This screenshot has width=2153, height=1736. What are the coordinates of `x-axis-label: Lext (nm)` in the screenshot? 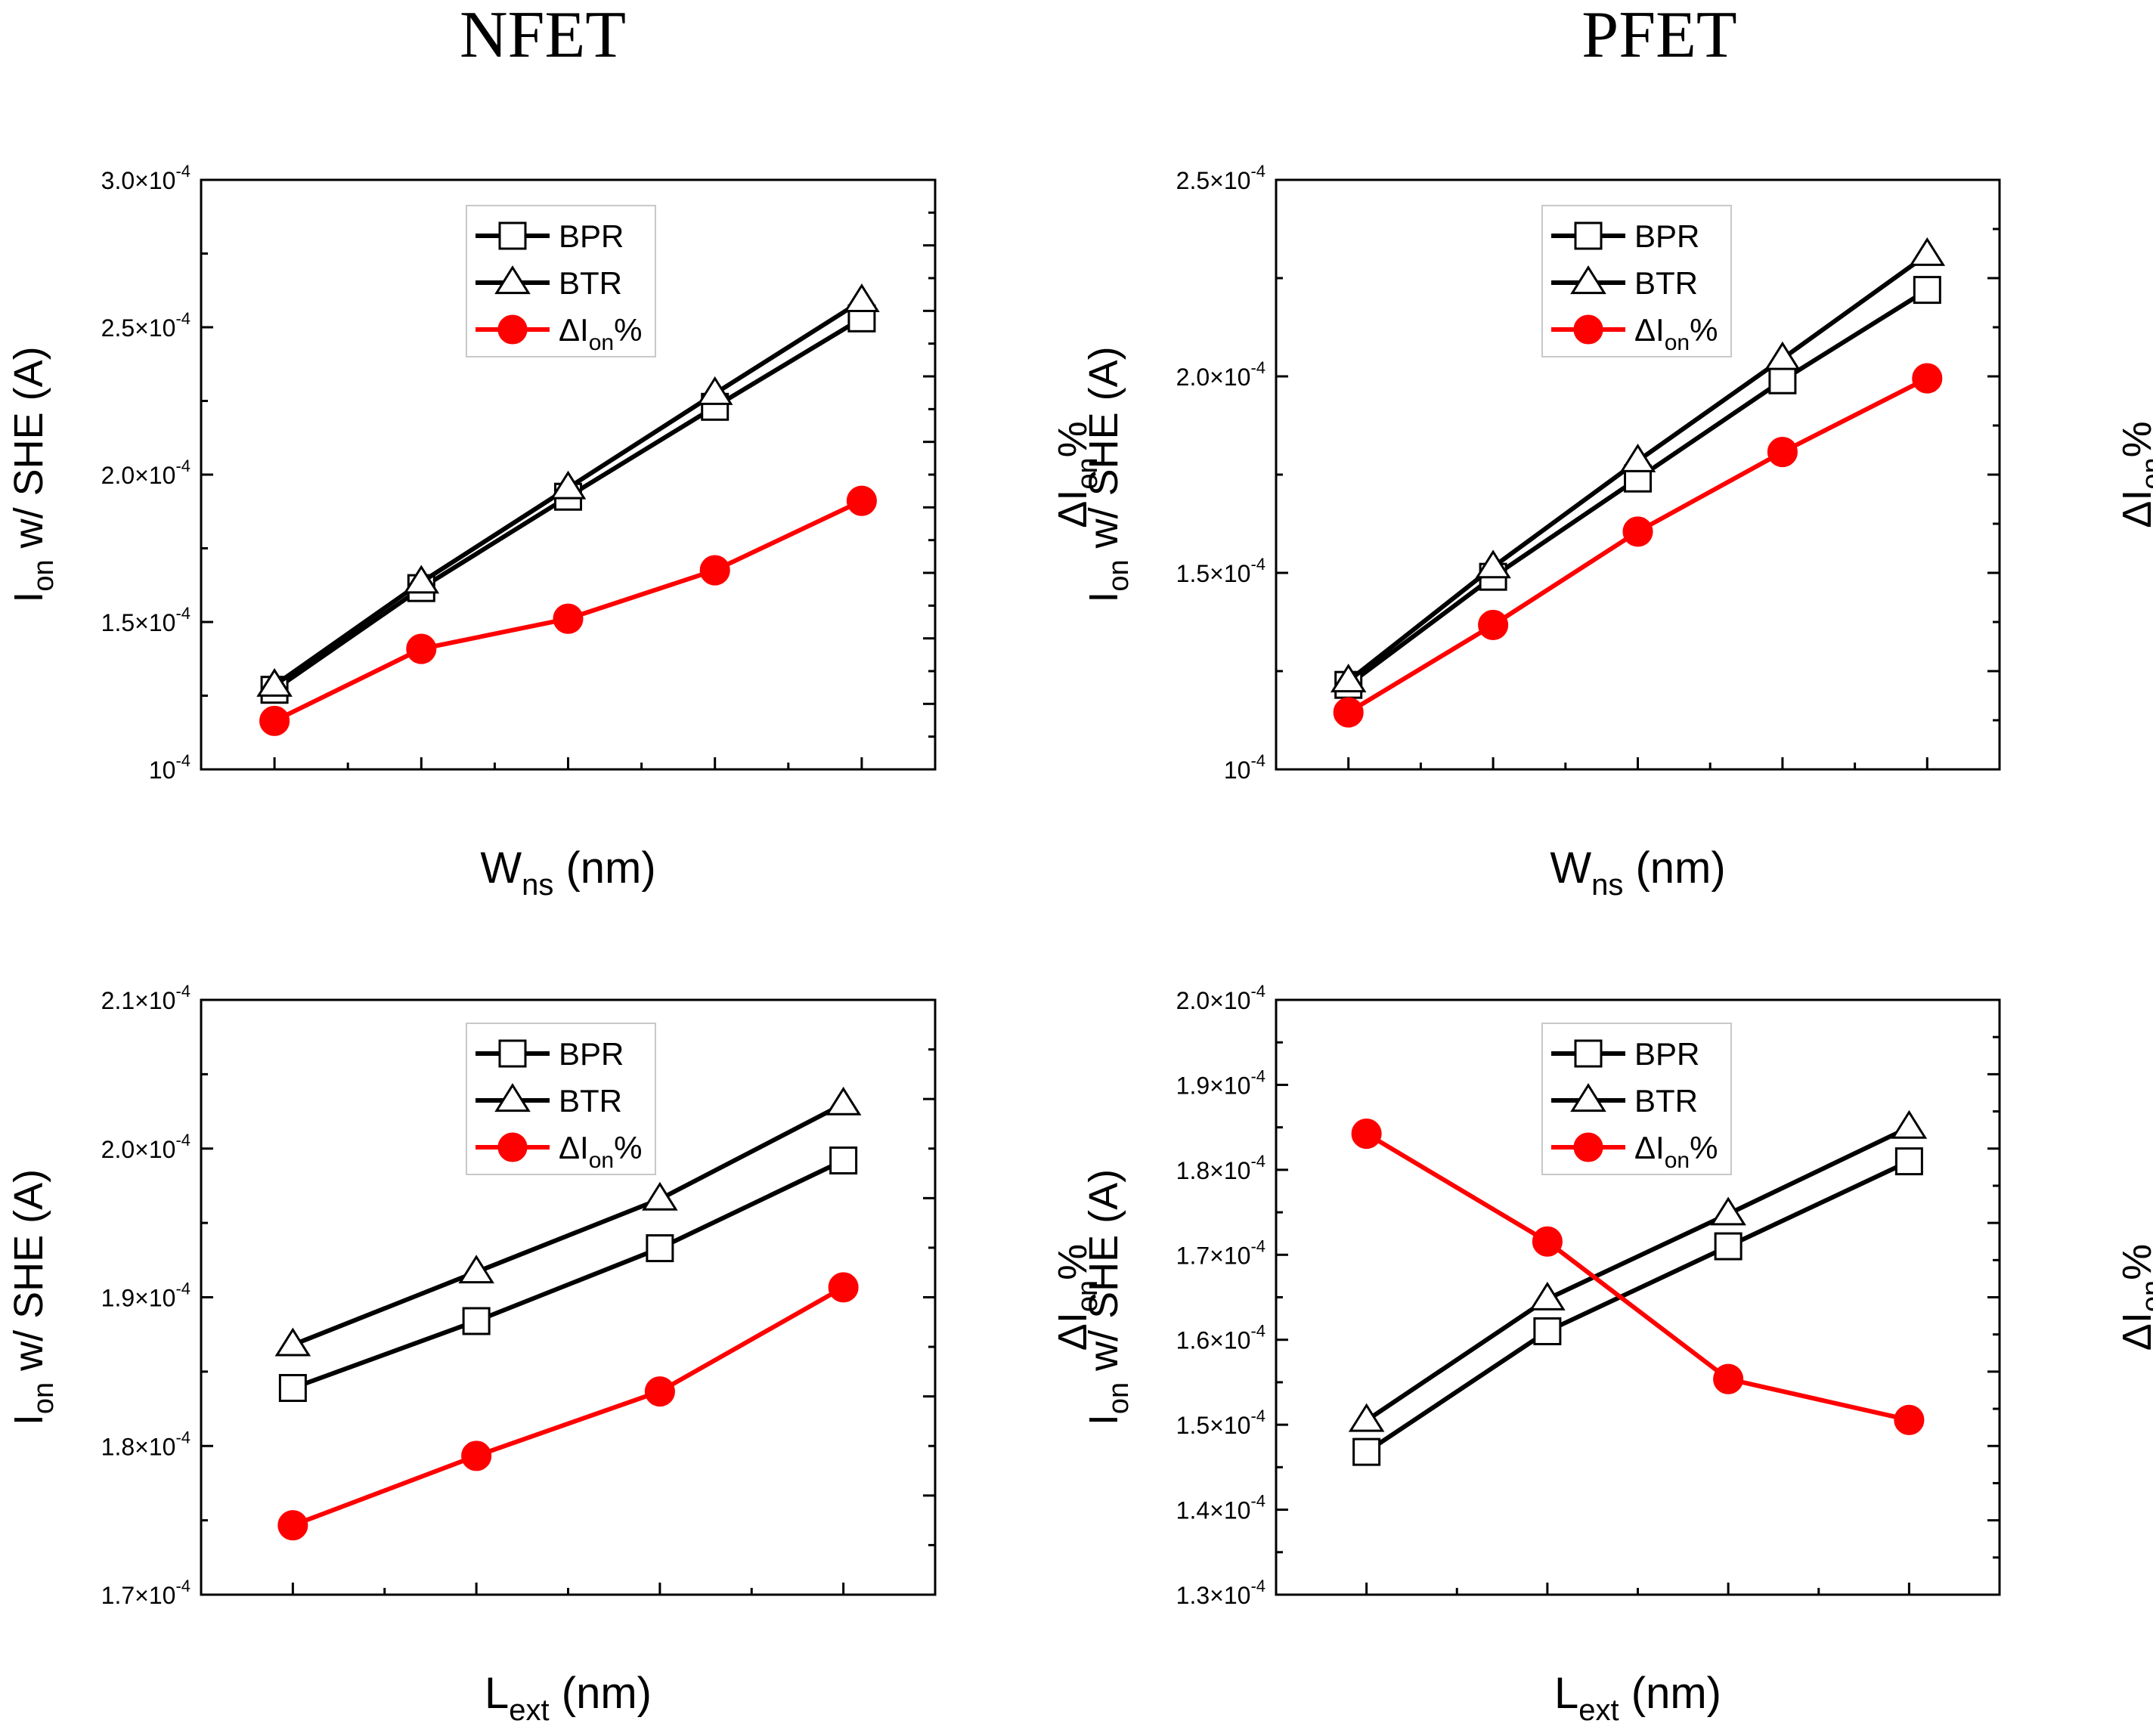 It's located at (568, 1698).